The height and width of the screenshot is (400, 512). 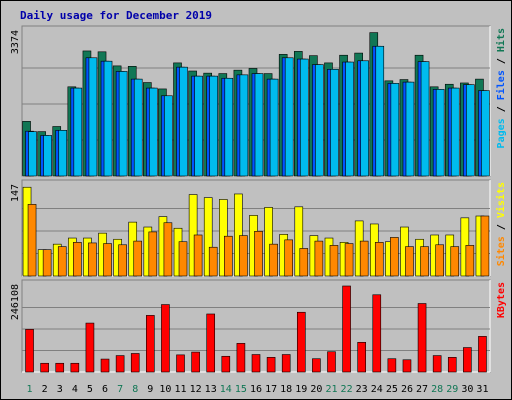 What do you see at coordinates (256, 389) in the screenshot?
I see `day-label: 16` at bounding box center [256, 389].